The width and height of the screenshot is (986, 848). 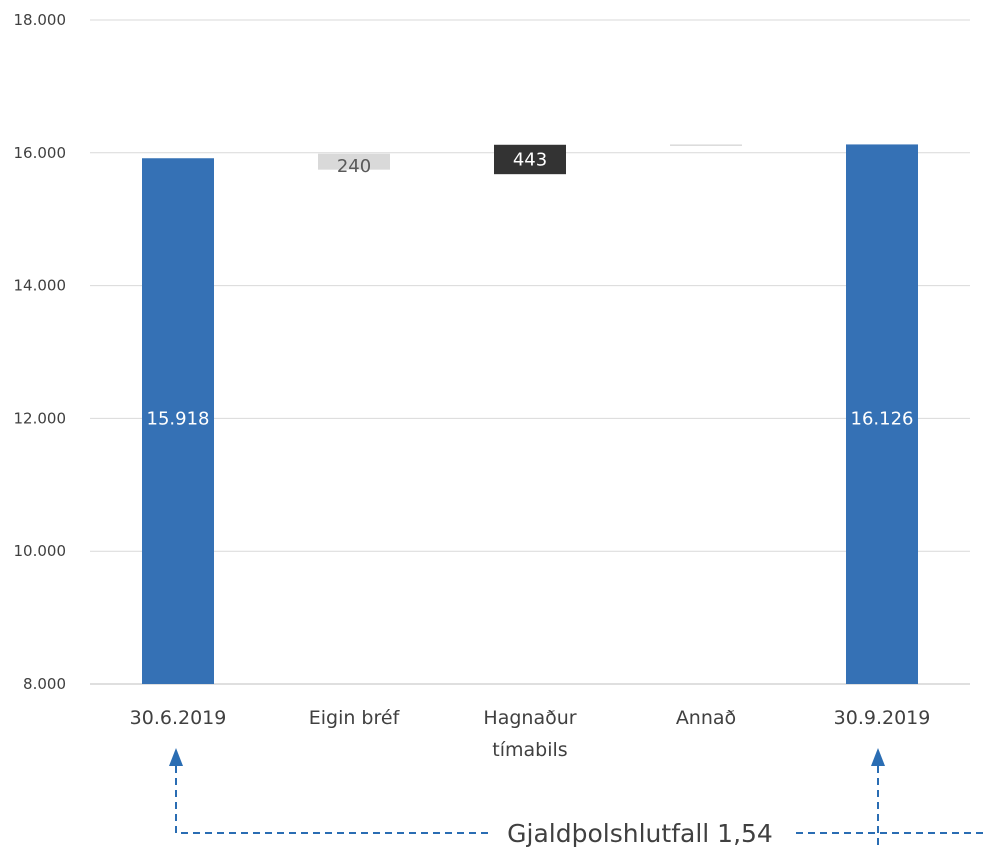 I want to click on bar-30-6-2019, so click(x=178, y=421).